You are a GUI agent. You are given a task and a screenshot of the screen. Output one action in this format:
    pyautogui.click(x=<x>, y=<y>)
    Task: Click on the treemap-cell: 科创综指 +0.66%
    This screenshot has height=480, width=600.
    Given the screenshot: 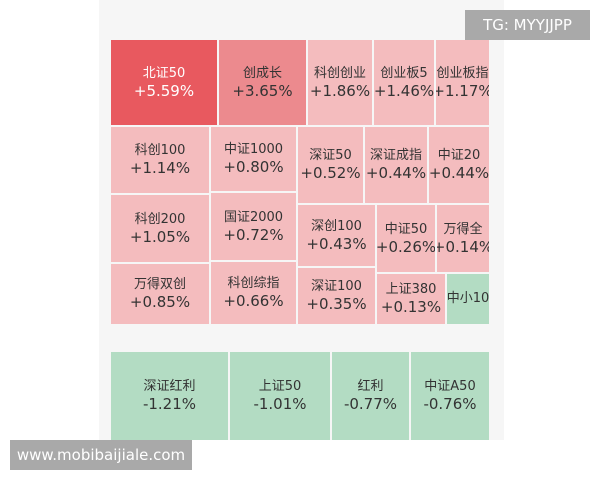 What is the action you would take?
    pyautogui.click(x=253, y=293)
    